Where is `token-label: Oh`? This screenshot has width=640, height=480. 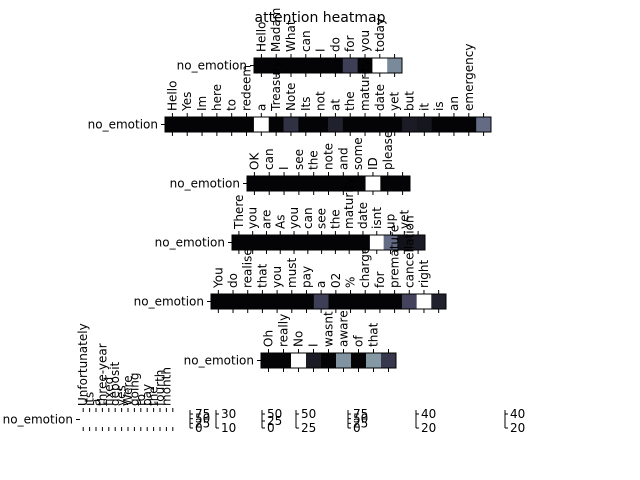 token-label: Oh is located at coordinates (269, 338).